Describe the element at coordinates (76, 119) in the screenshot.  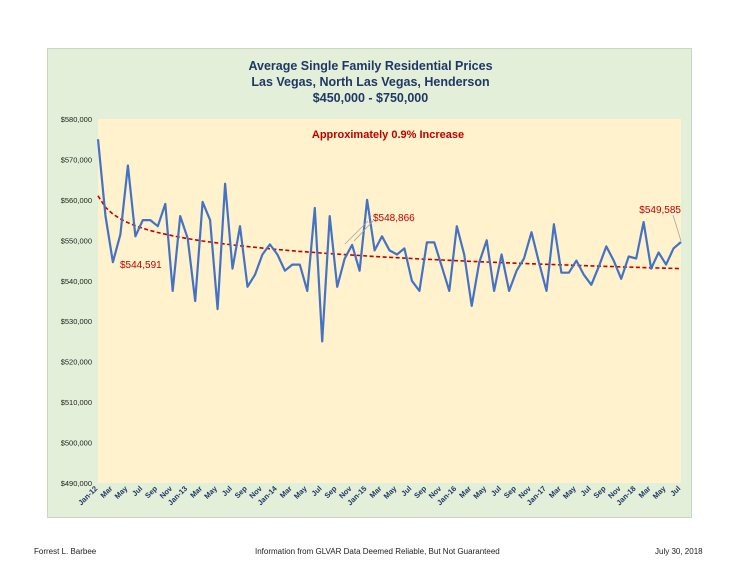
I see `y-tick-label: $580,000` at that location.